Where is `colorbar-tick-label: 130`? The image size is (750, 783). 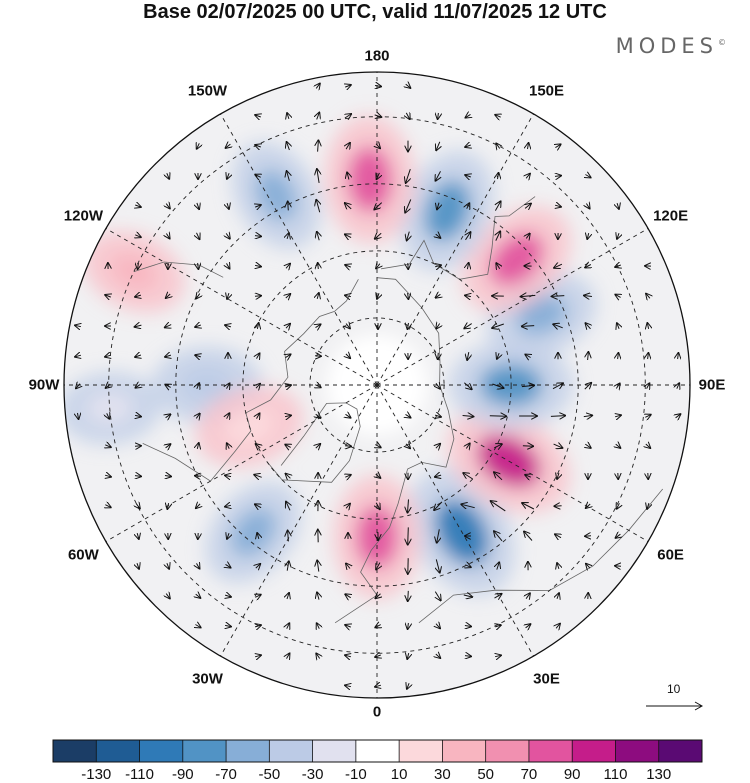
colorbar-tick-label: 130 is located at coordinates (658, 774).